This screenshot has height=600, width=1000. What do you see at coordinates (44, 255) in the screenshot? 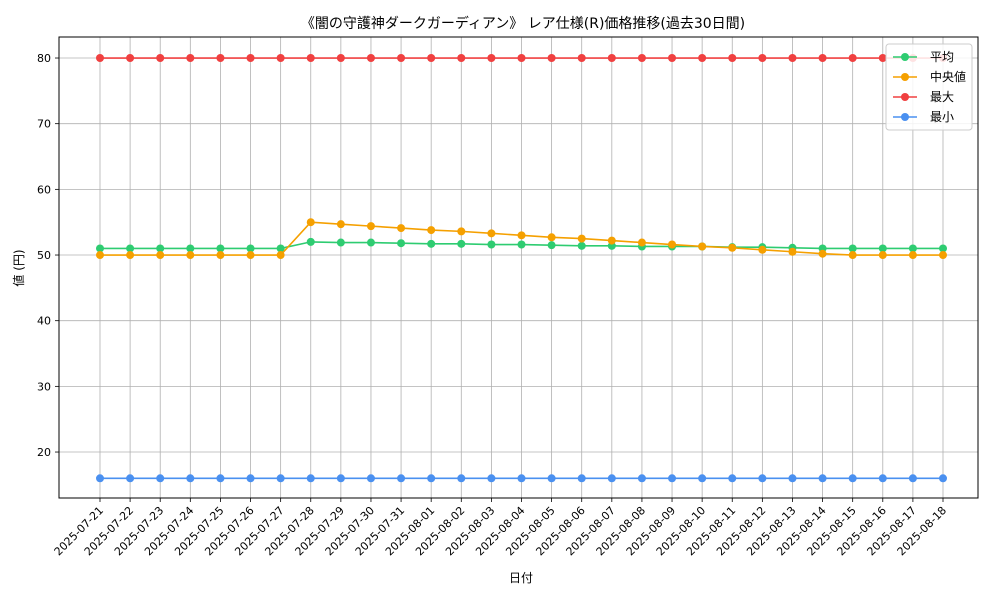
I see `y-tick-label: 50` at bounding box center [44, 255].